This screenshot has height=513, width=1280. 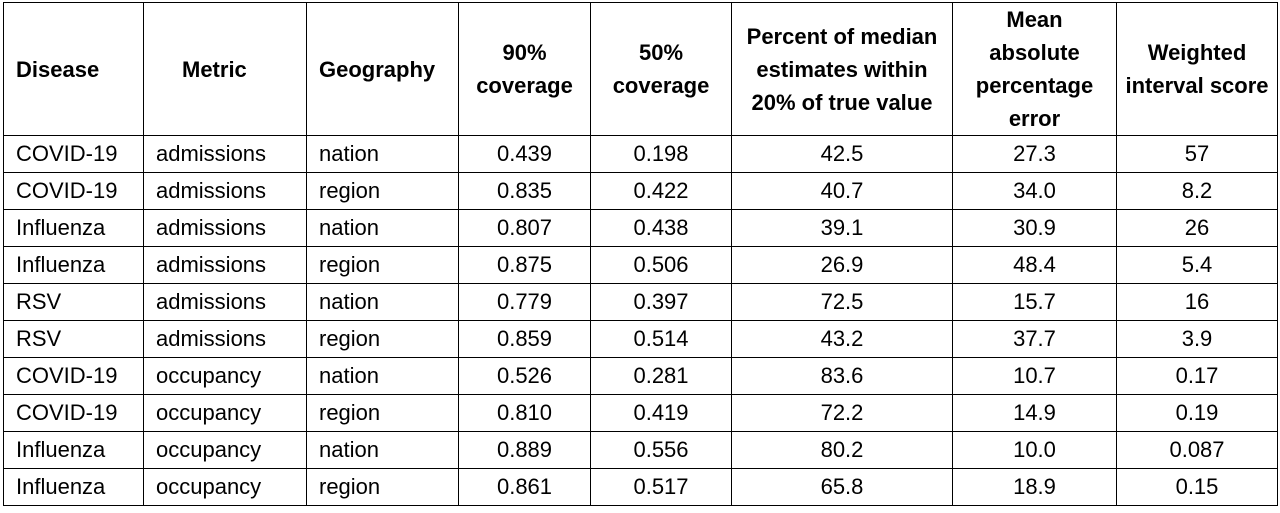 What do you see at coordinates (661, 191) in the screenshot?
I see `cell-50-coverage: 0.422` at bounding box center [661, 191].